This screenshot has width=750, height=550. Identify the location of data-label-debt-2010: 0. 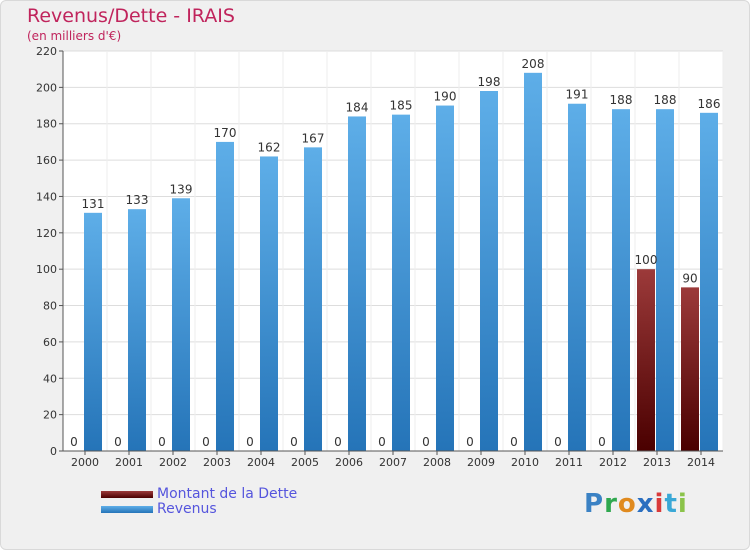
(514, 442).